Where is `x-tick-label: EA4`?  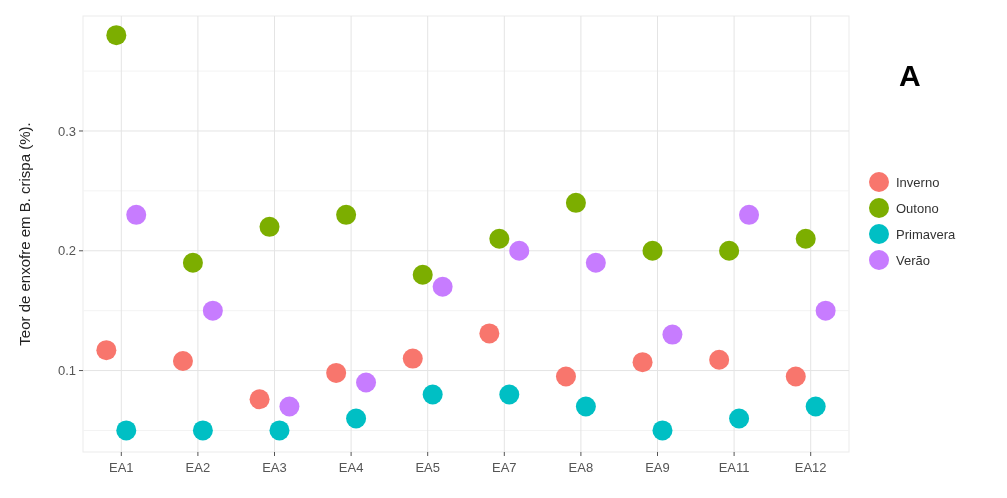
x-tick-label: EA4 is located at coordinates (351, 467).